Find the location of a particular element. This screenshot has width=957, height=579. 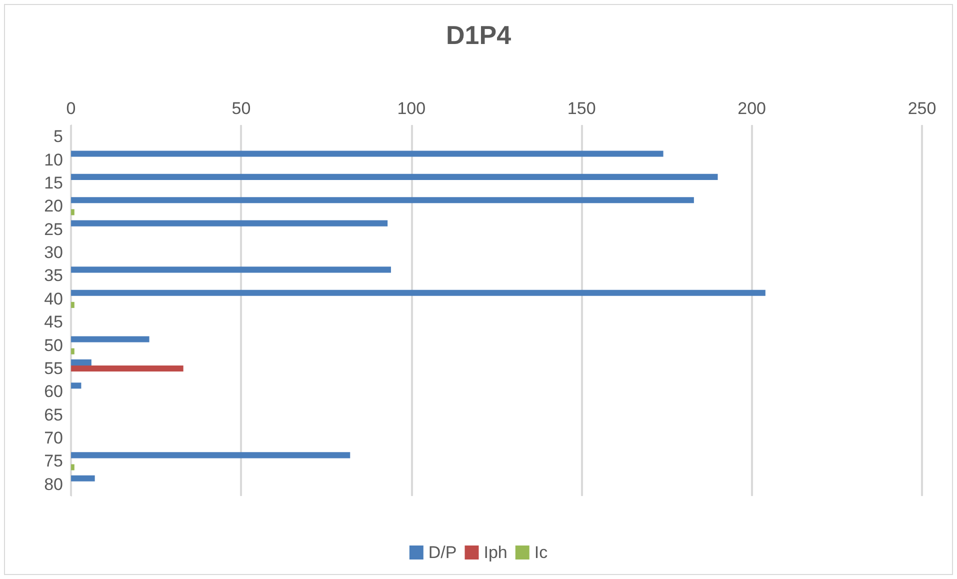

x-tick-label: 200 is located at coordinates (752, 108).